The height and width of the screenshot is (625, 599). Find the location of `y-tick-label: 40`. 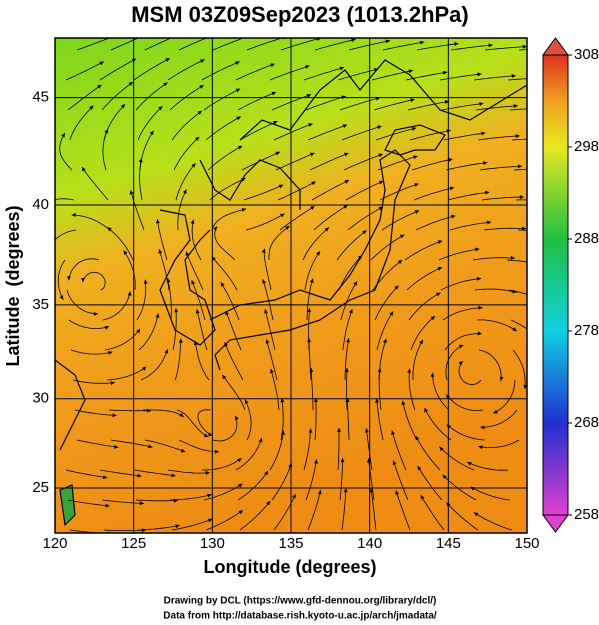

y-tick-label: 40 is located at coordinates (40, 204).